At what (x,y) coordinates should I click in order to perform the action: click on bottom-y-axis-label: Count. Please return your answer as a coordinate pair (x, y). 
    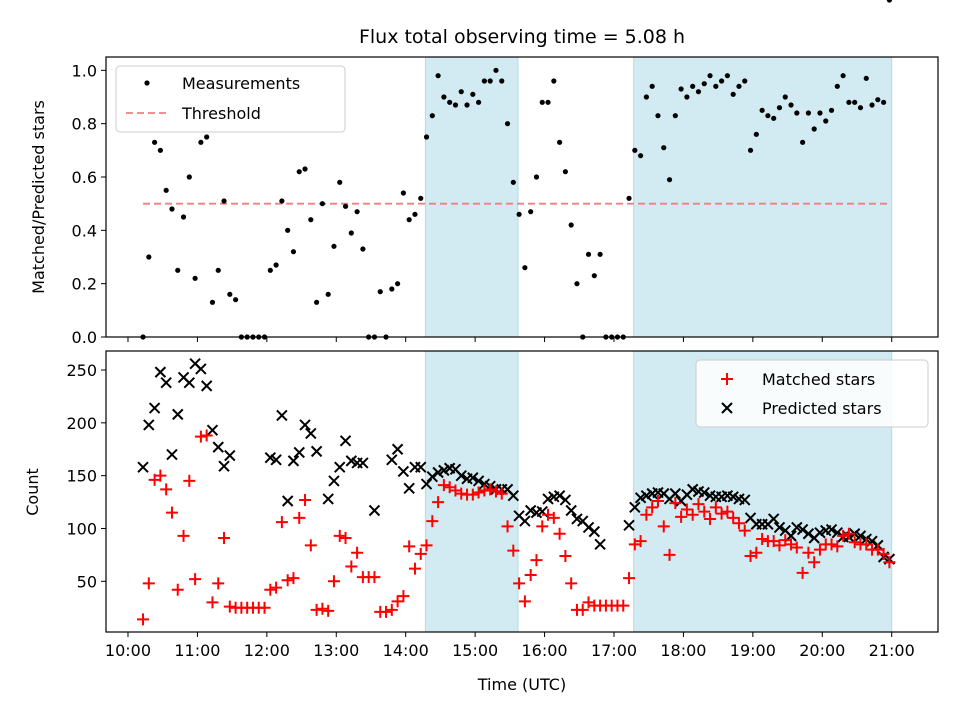
    Looking at the image, I should click on (32, 492).